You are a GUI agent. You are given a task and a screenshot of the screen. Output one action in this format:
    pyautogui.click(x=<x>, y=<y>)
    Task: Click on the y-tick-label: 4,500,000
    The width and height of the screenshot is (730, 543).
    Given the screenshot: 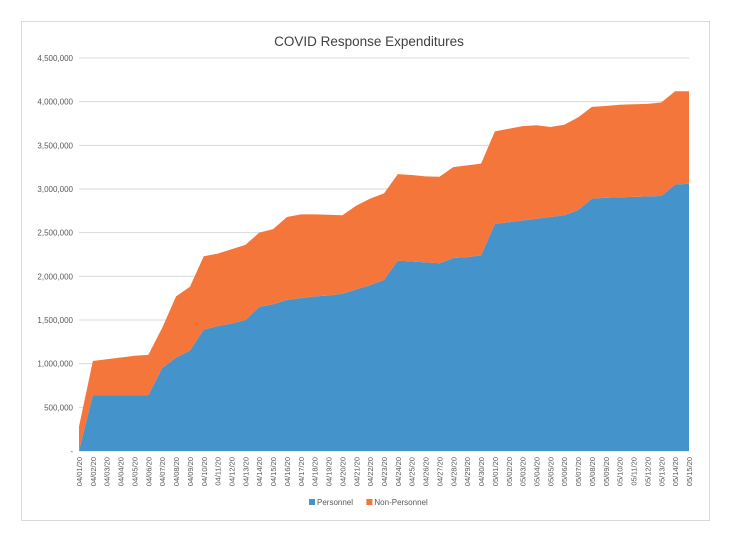 What is the action you would take?
    pyautogui.click(x=55, y=58)
    